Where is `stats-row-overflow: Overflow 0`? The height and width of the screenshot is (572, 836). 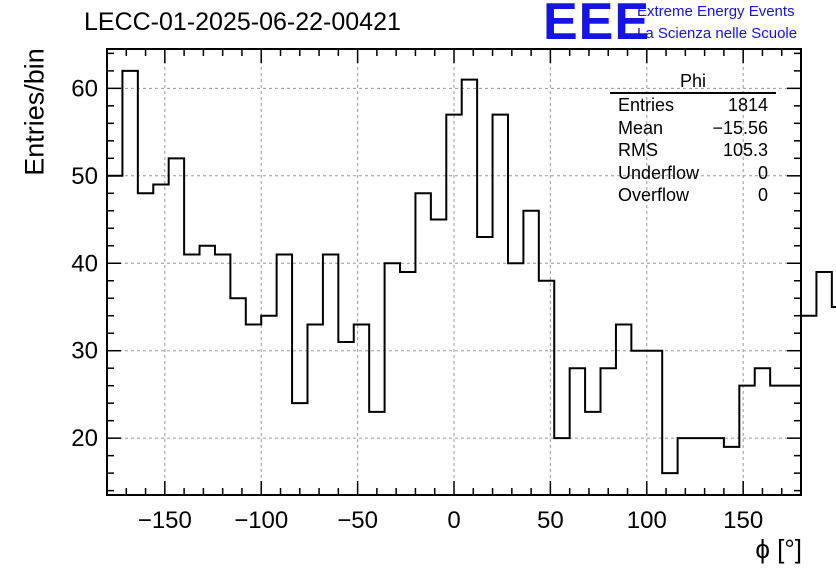 stats-row-overflow: Overflow 0 is located at coordinates (693, 195).